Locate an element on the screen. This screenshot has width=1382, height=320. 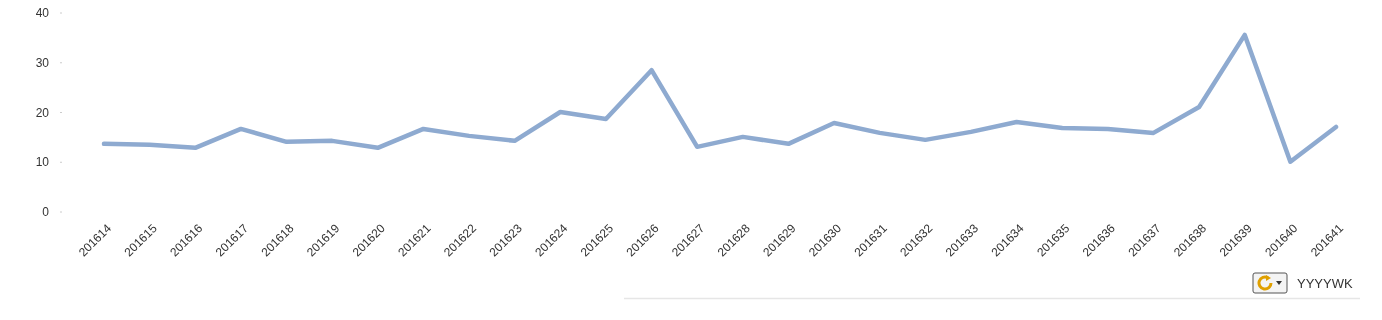
y-tick-label: 40 is located at coordinates (42, 13).